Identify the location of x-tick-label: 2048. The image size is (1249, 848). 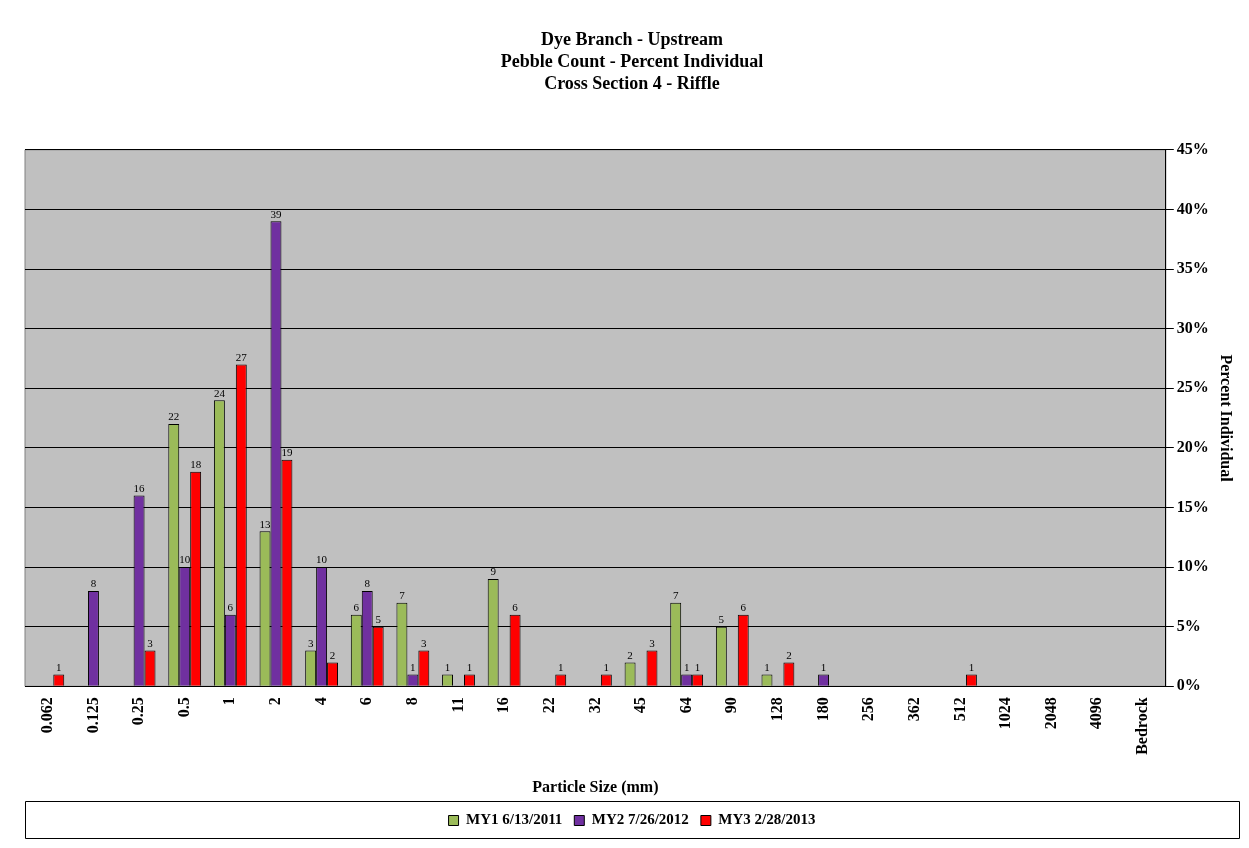
(1050, 713).